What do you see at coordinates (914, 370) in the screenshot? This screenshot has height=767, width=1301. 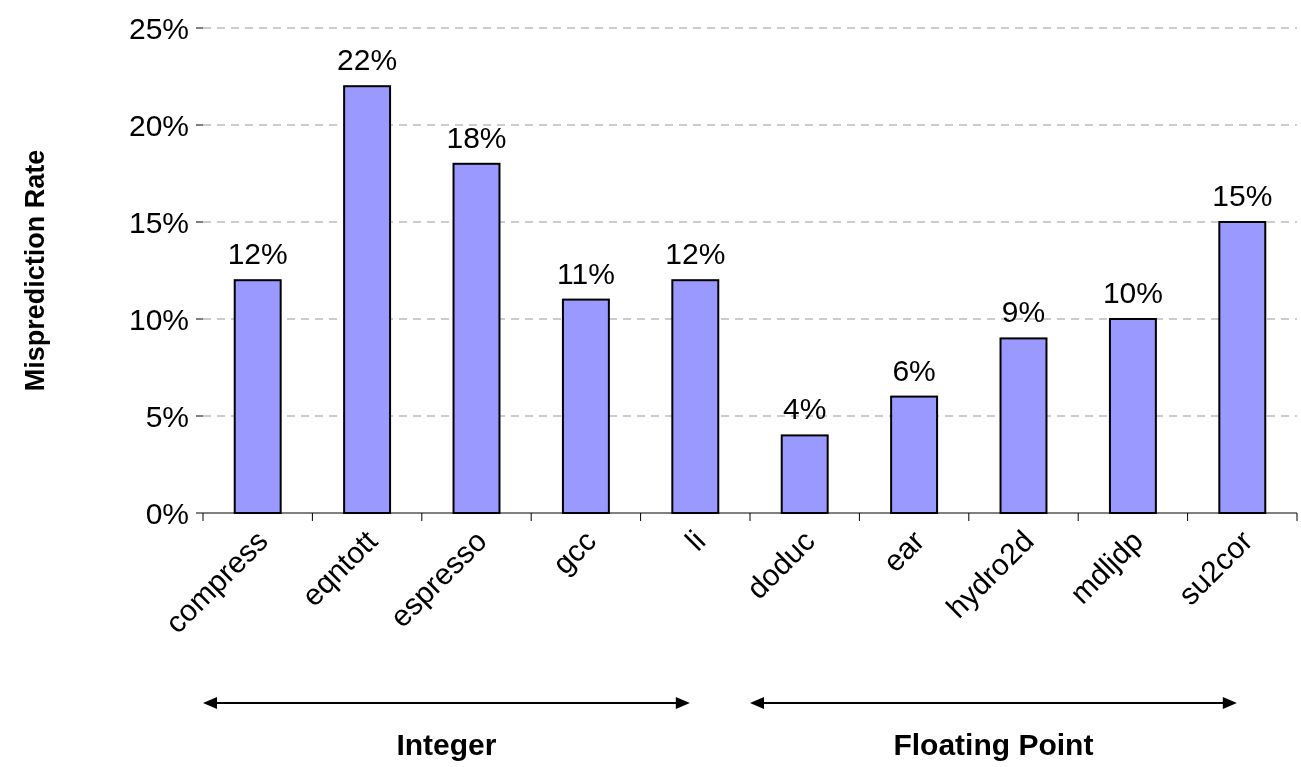 I see `data-label: 6%` at bounding box center [914, 370].